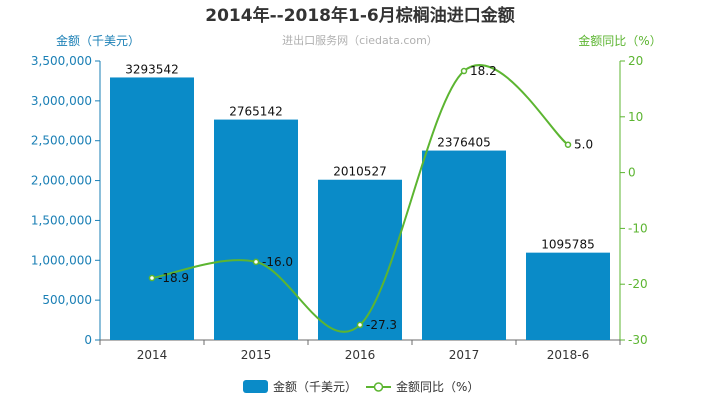 The height and width of the screenshot is (404, 720). I want to click on y-right-tick-label: -30, so click(638, 340).